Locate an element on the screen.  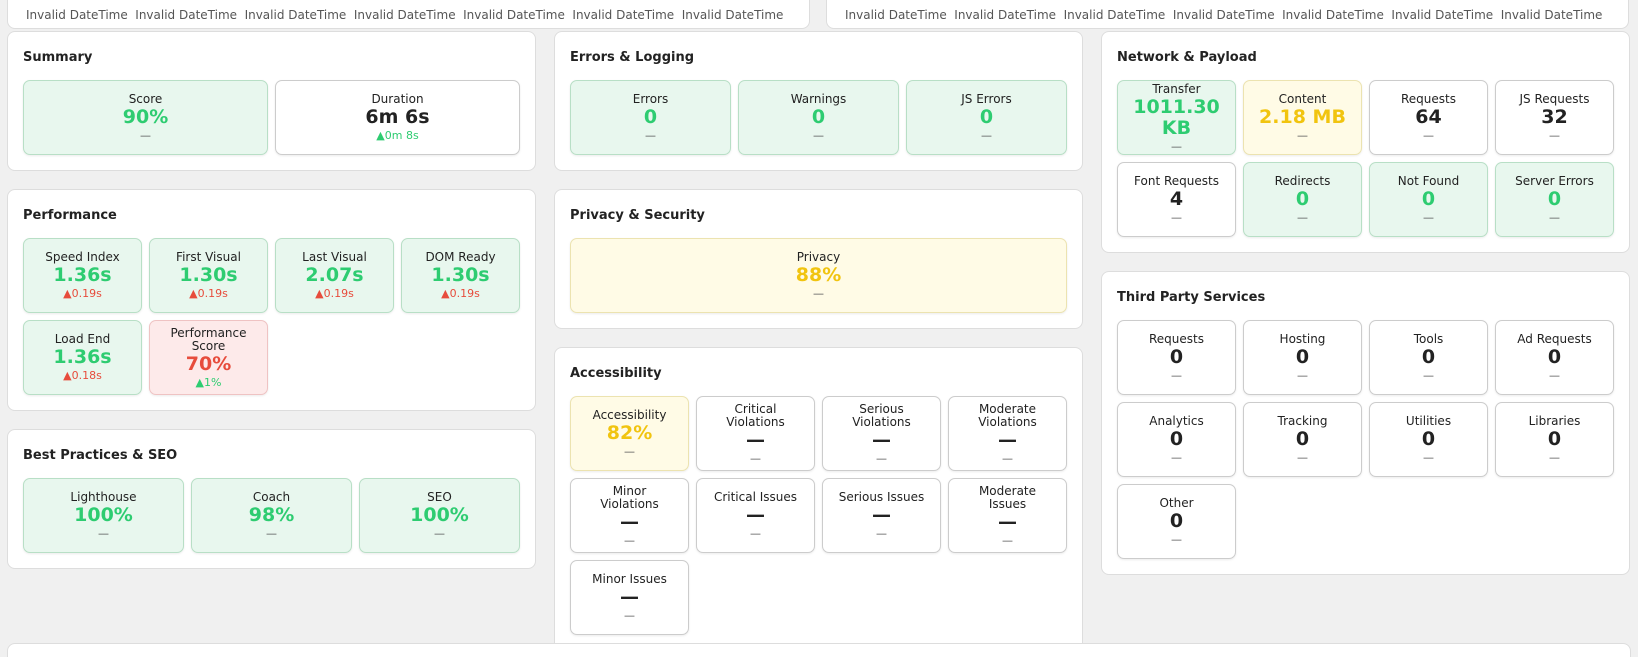
metric-label: Not Found is located at coordinates (1428, 181).